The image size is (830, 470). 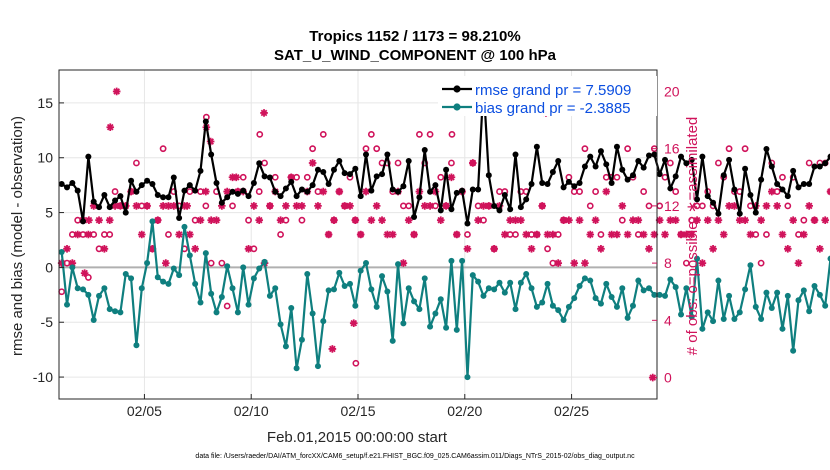 What do you see at coordinates (43, 377) in the screenshot?
I see `y-tick-label: -10` at bounding box center [43, 377].